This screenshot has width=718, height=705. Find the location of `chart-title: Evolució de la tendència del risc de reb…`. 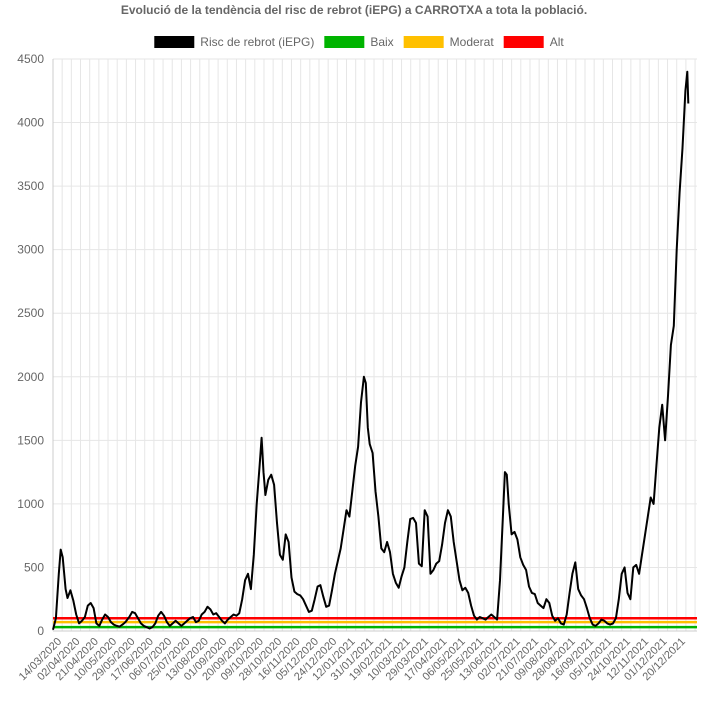

chart-title: Evolució de la tendència del risc de reb… is located at coordinates (354, 10).